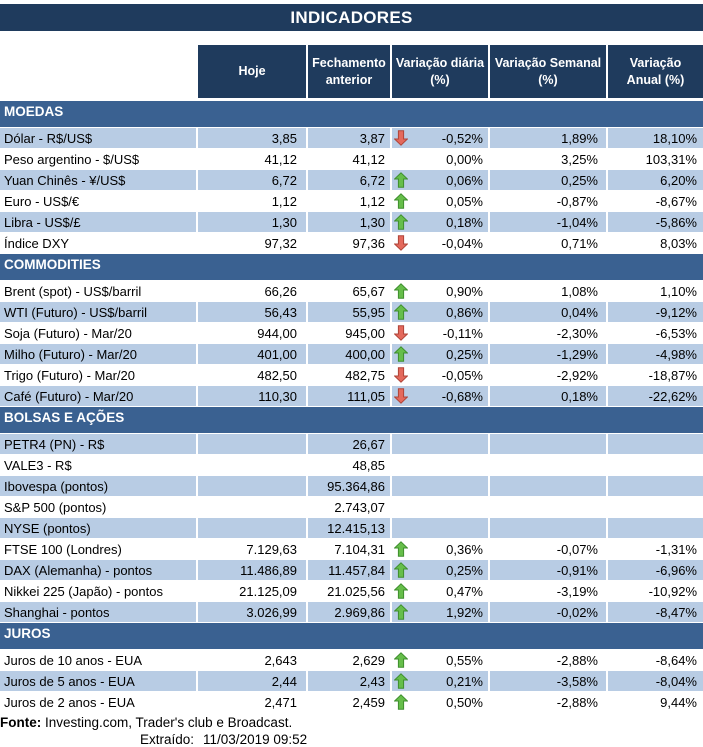 Image resolution: width=703 pixels, height=747 pixels. I want to click on cell-hoje: 97,32, so click(280, 243).